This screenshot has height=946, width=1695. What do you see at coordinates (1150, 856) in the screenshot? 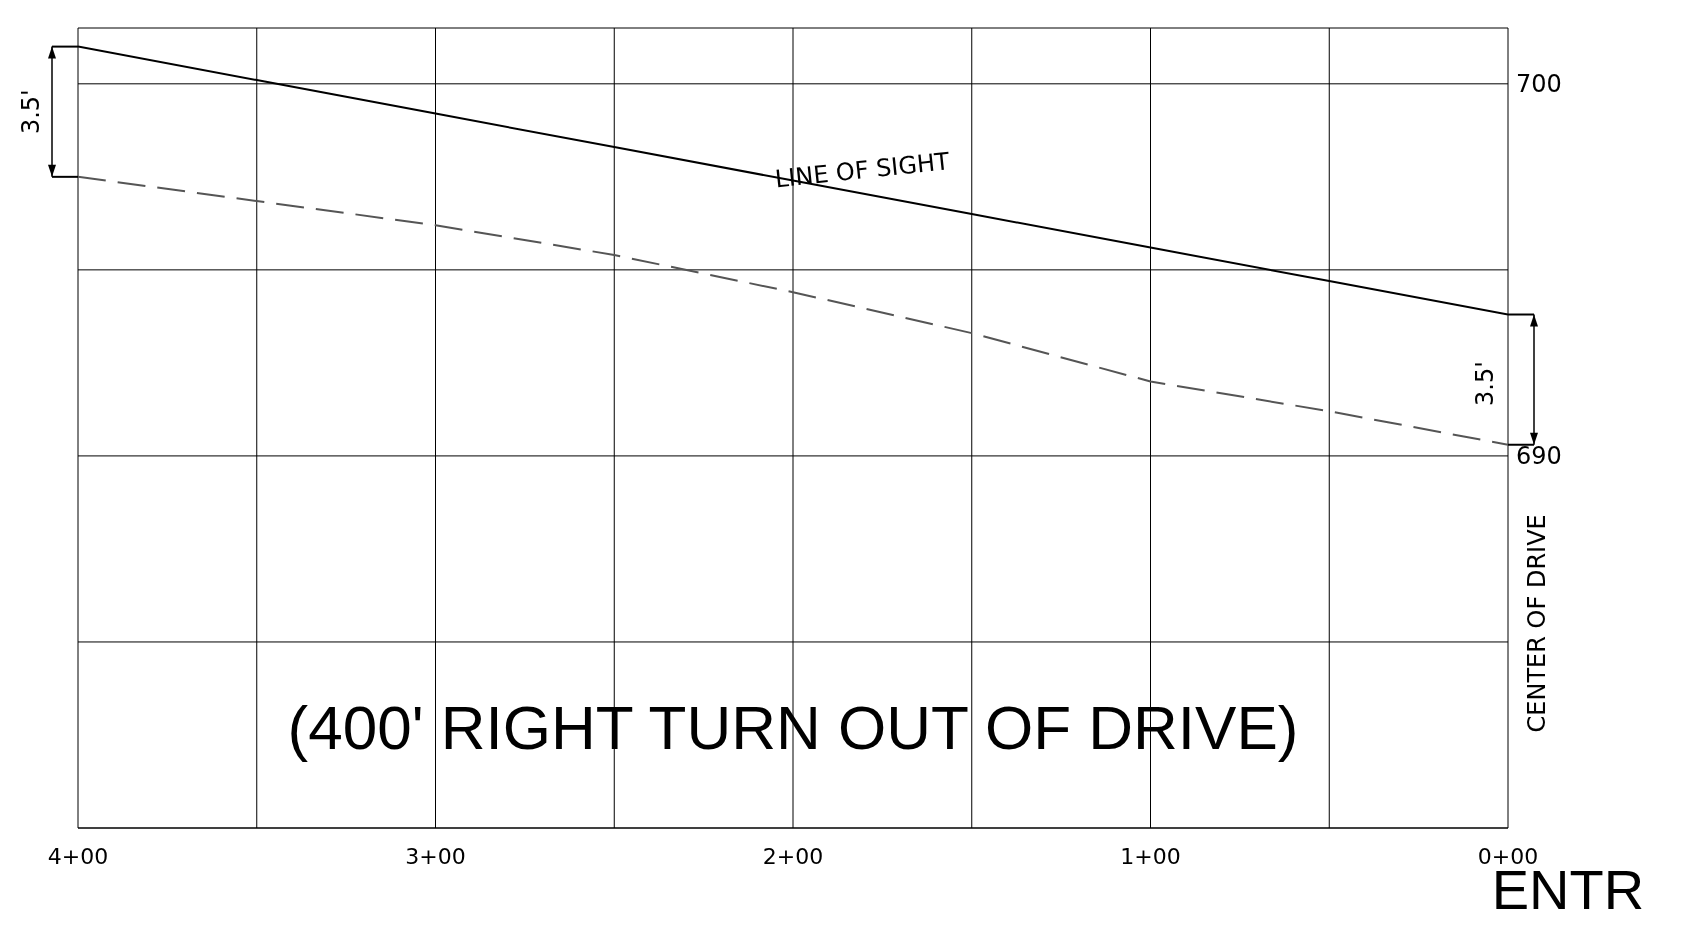
I see `x-tick-label: 1+00` at bounding box center [1150, 856].